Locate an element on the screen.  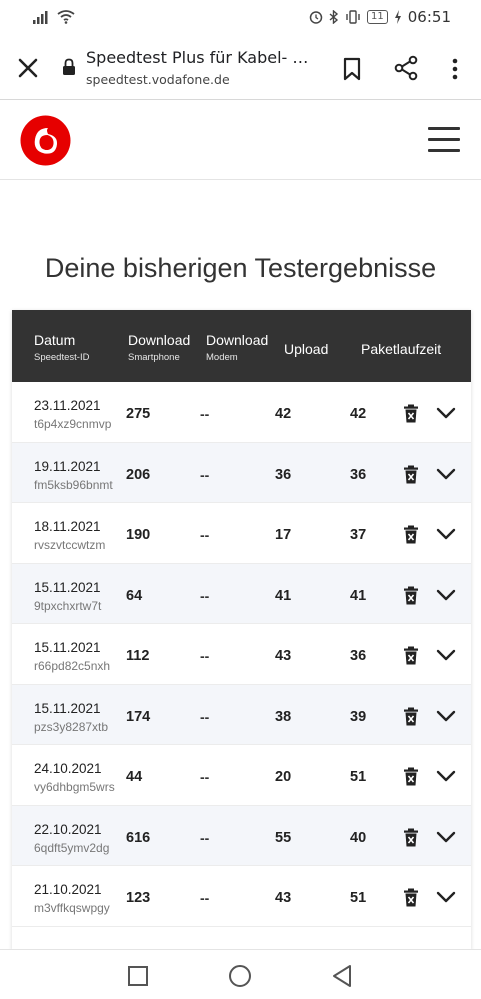
row-download-phone: 44 is located at coordinates (134, 777).